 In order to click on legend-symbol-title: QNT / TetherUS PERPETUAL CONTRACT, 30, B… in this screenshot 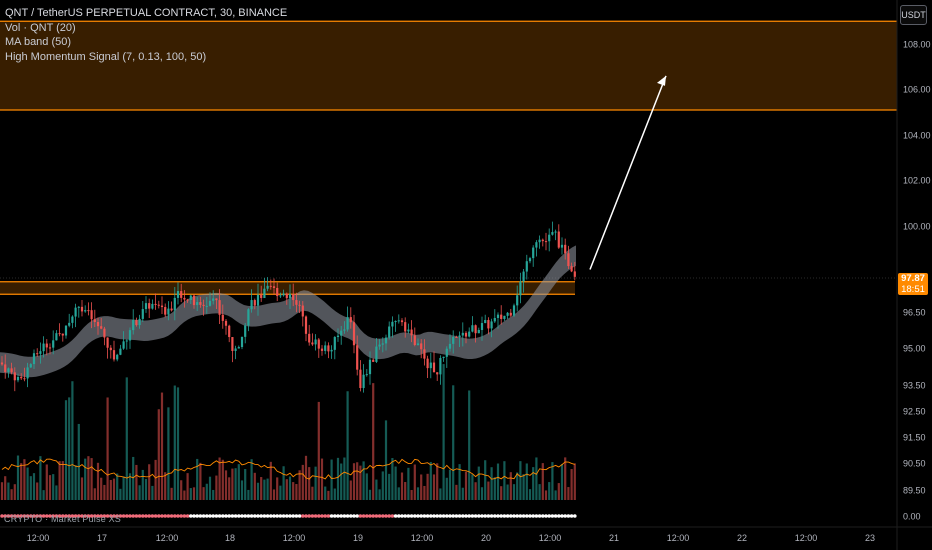, I will do `click(146, 13)`.